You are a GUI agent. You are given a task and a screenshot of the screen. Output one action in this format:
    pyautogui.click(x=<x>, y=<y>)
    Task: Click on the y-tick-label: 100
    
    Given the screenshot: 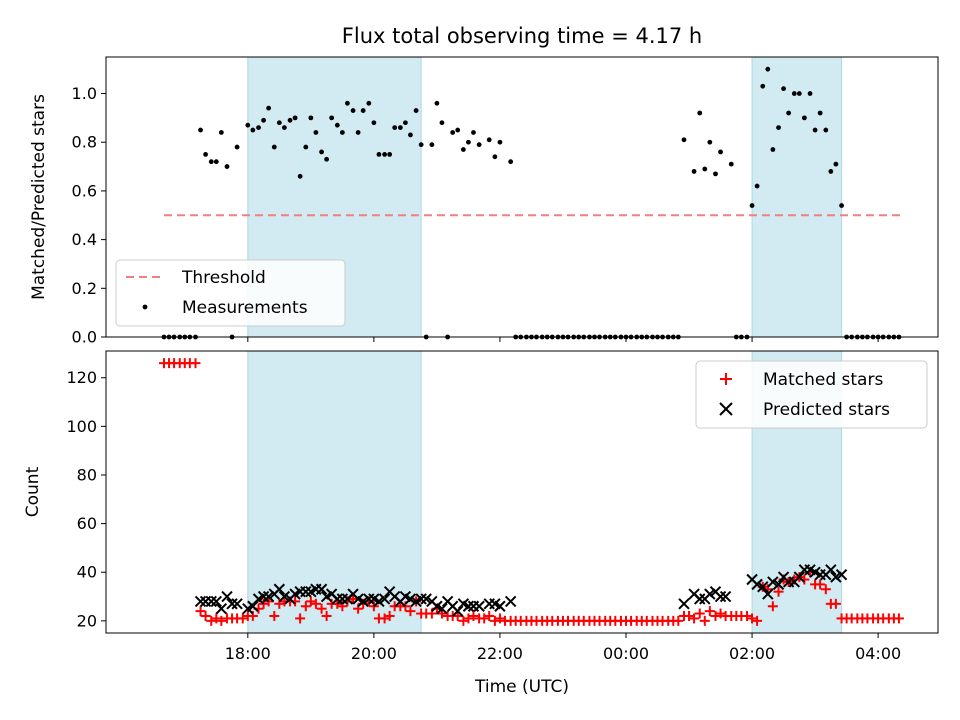 What is the action you would take?
    pyautogui.click(x=81, y=426)
    